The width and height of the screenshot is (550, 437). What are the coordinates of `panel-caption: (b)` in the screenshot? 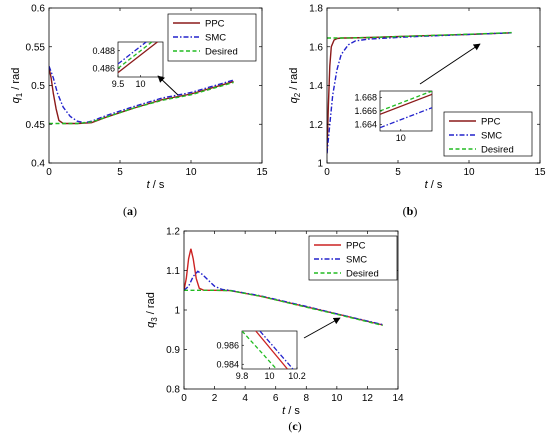 It's located at (410, 211).